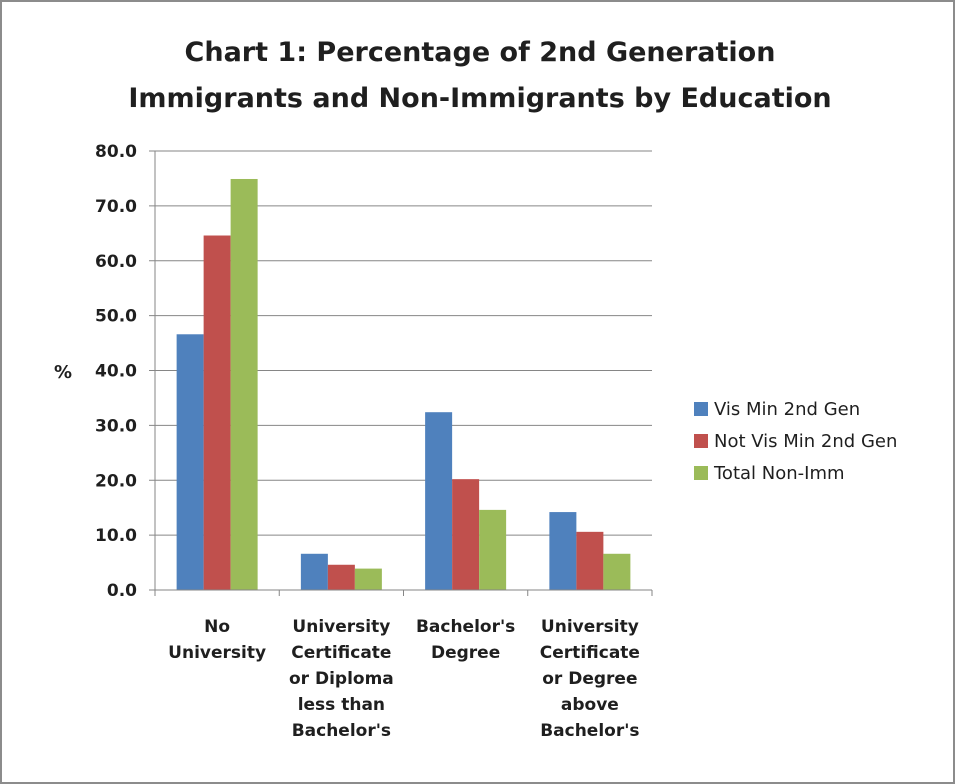  Describe the element at coordinates (701, 441) in the screenshot. I see `legend-swatch-not-vis-min` at that location.